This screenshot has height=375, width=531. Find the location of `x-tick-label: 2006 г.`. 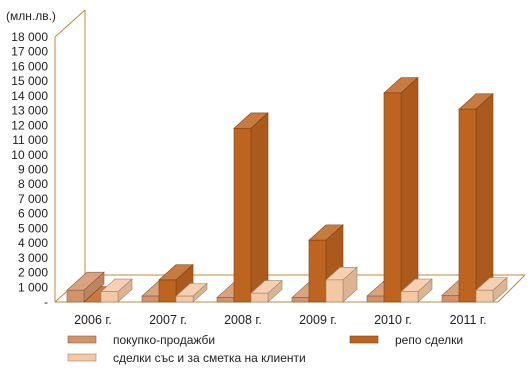

x-tick-label: 2006 г. is located at coordinates (93, 320).